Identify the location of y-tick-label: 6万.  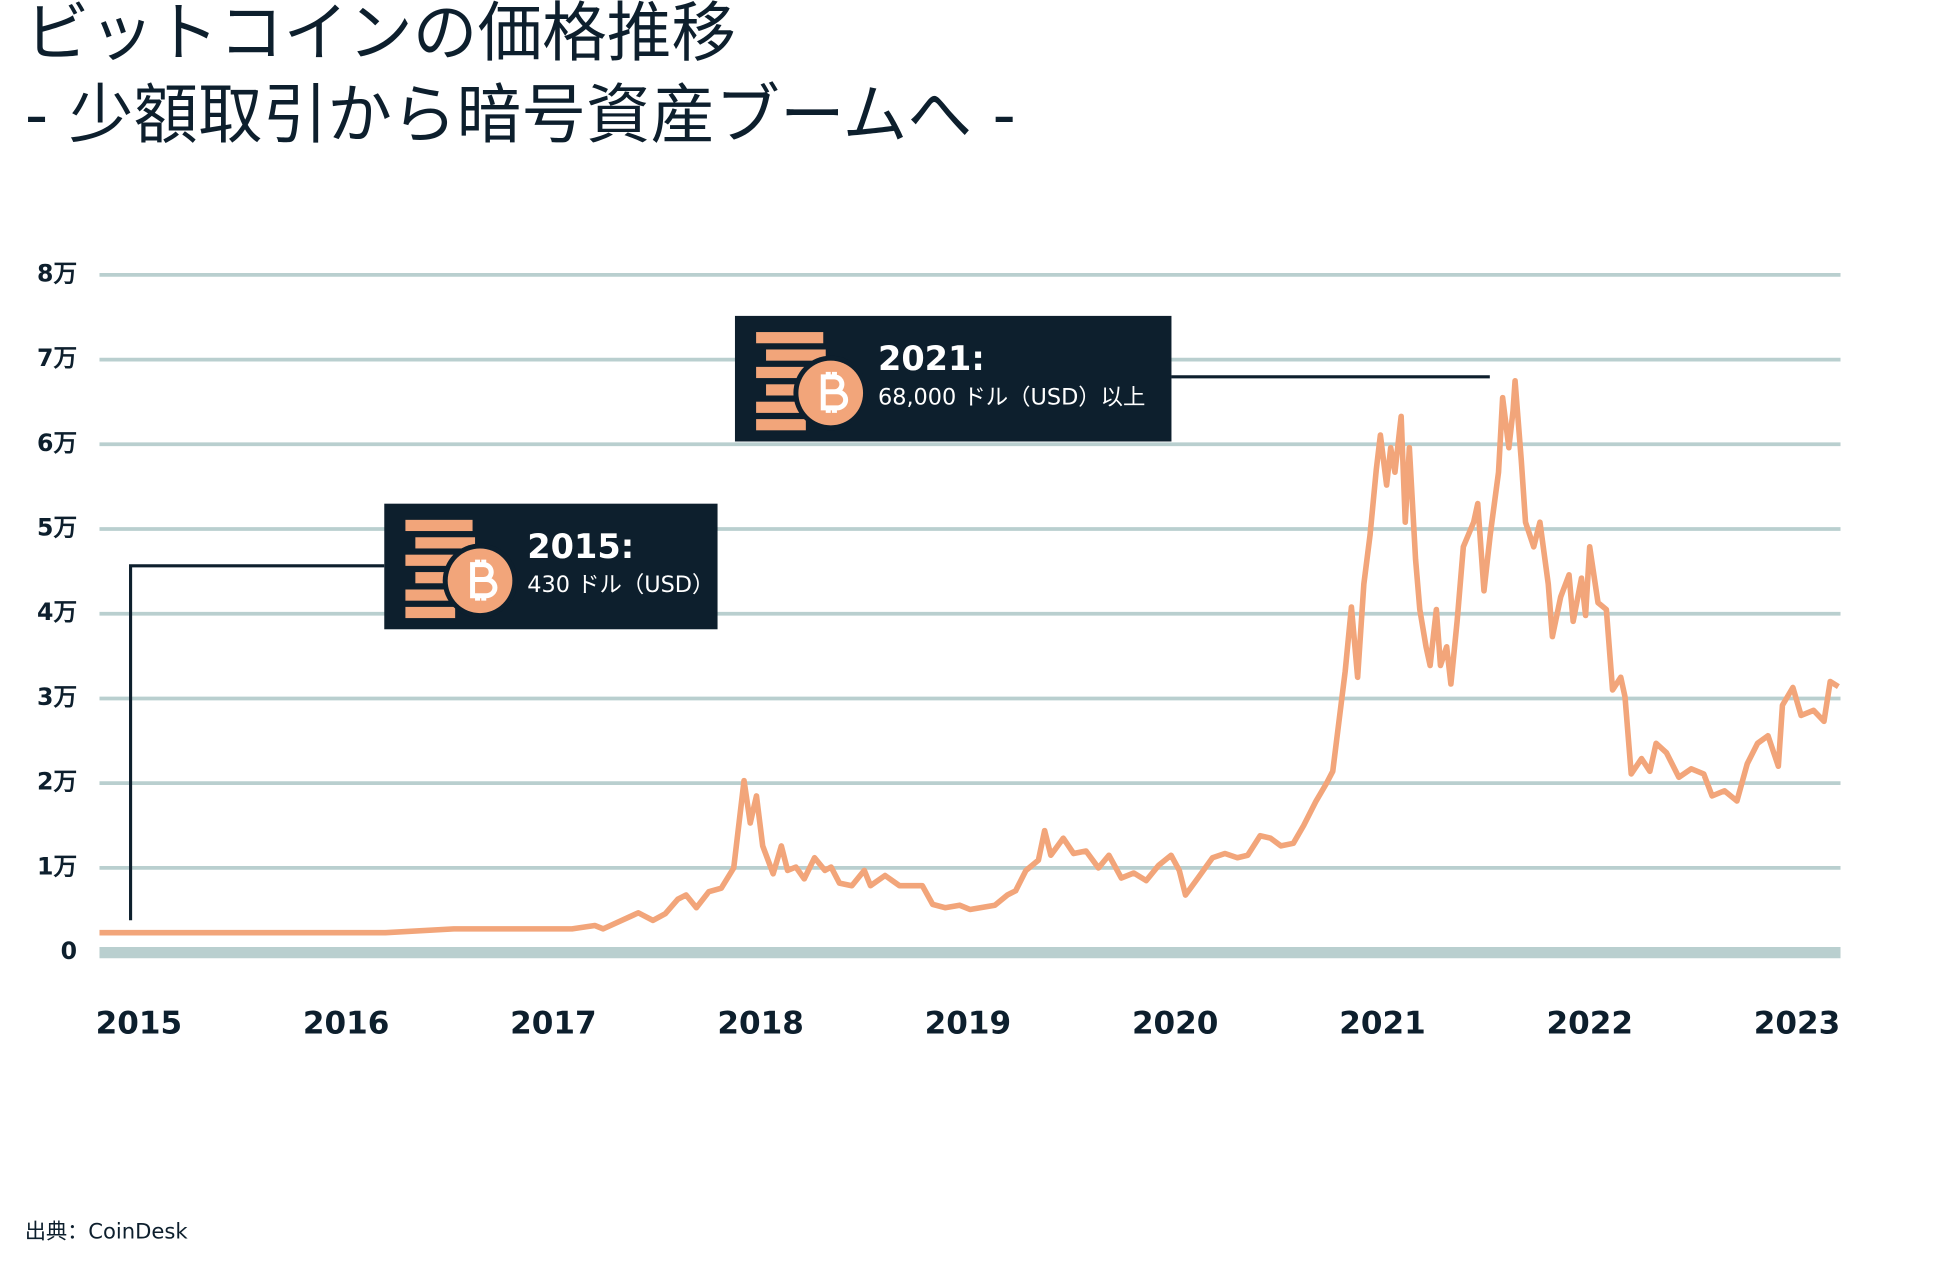
(57, 443).